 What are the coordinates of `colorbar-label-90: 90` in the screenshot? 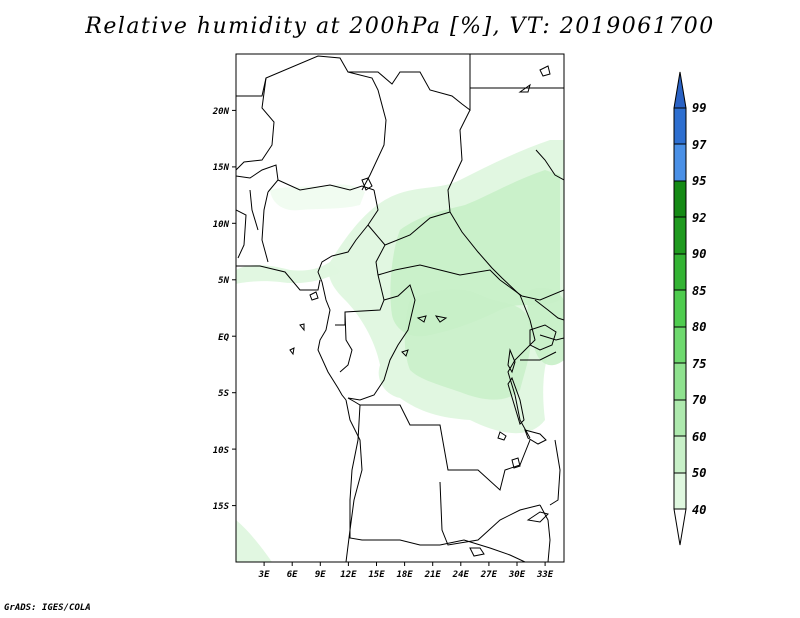 It's located at (699, 254).